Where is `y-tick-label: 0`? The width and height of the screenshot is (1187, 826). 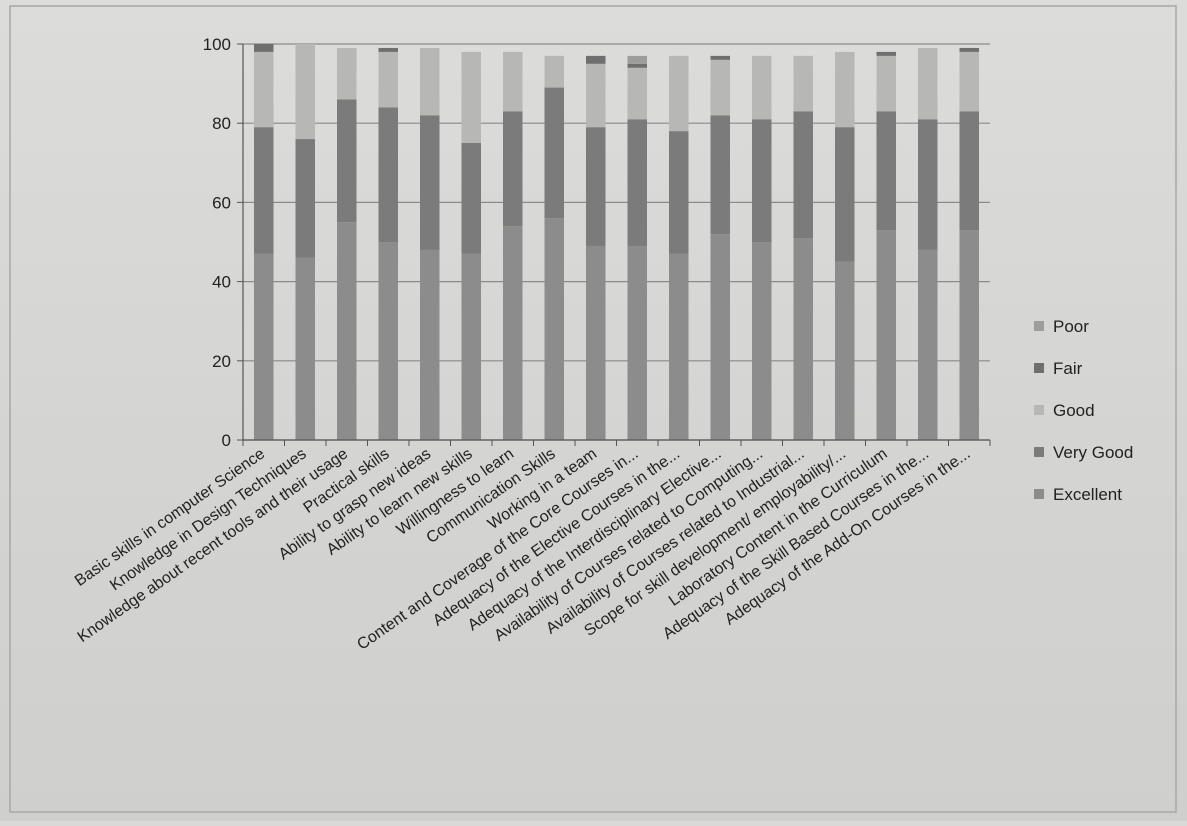 y-tick-label: 0 is located at coordinates (226, 440).